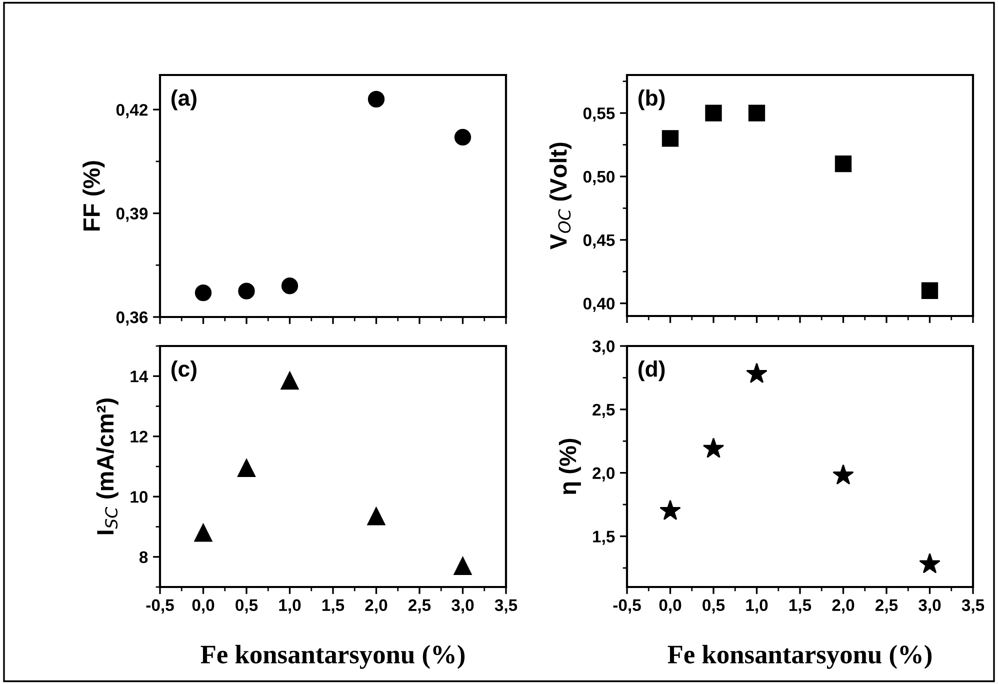  What do you see at coordinates (603, 411) in the screenshot?
I see `y-tick-label: 2,5` at bounding box center [603, 411].